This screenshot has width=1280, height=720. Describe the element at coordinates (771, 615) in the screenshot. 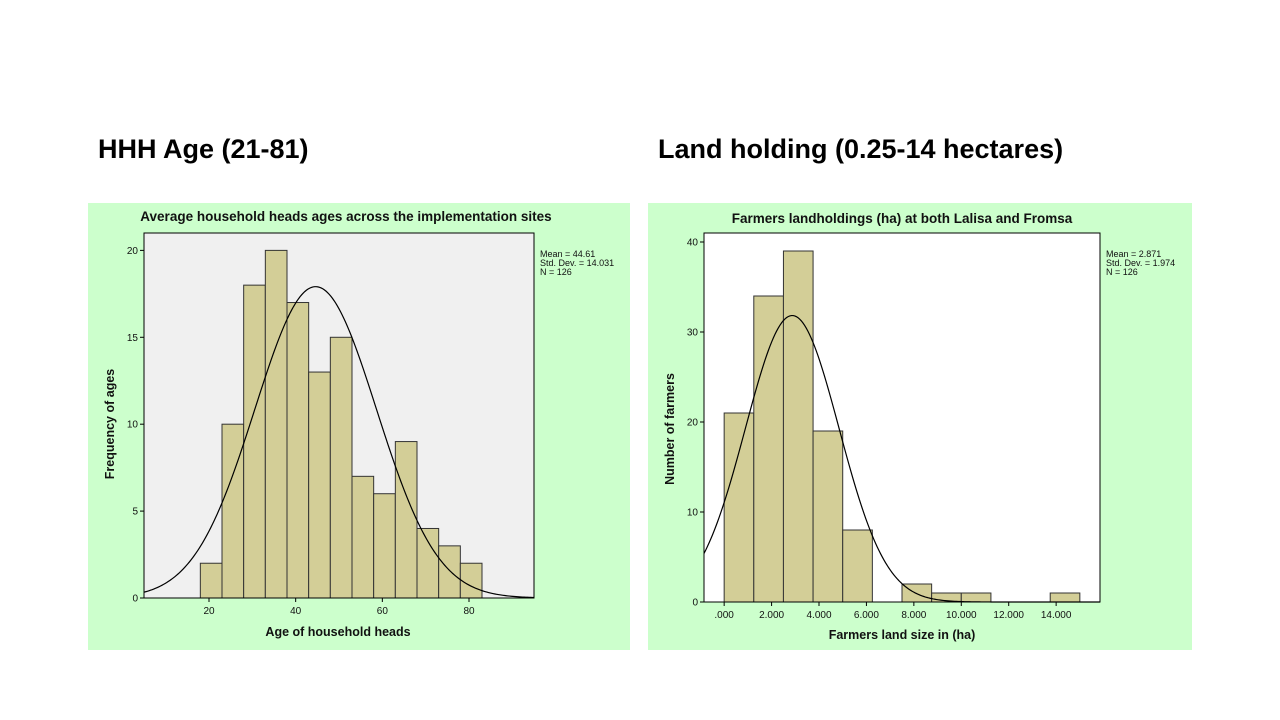

I see `x-tick-label: 2.000` at that location.